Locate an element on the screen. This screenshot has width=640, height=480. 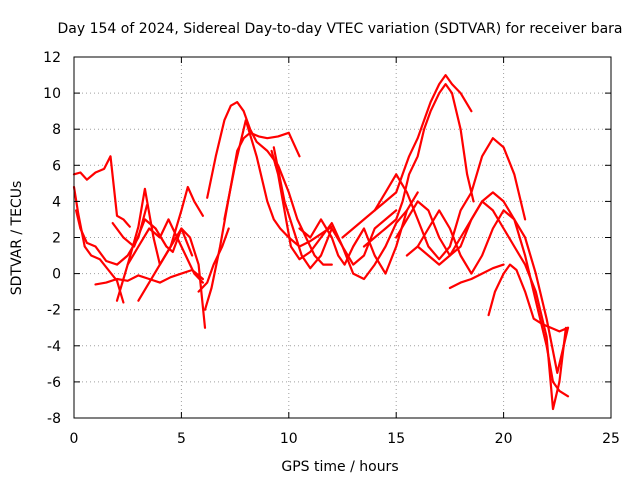
y-tick-label: 6 is located at coordinates (56, 166).